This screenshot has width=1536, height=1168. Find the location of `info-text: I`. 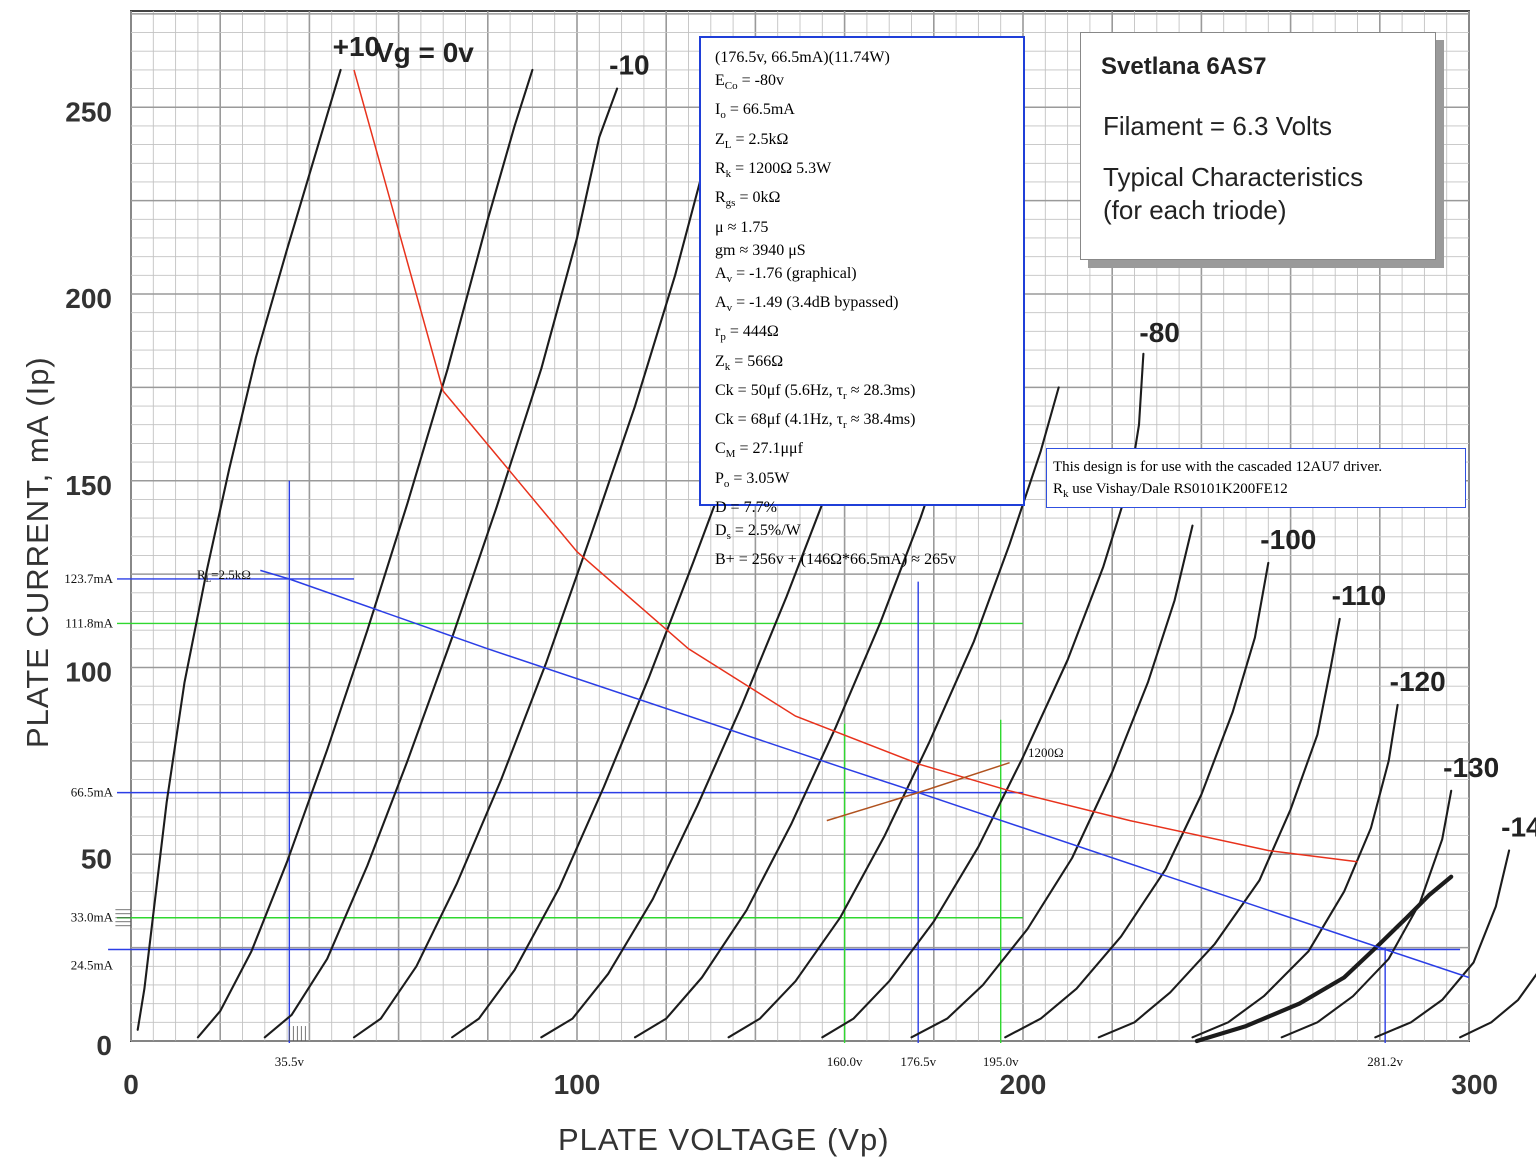

info-text: I is located at coordinates (718, 110).